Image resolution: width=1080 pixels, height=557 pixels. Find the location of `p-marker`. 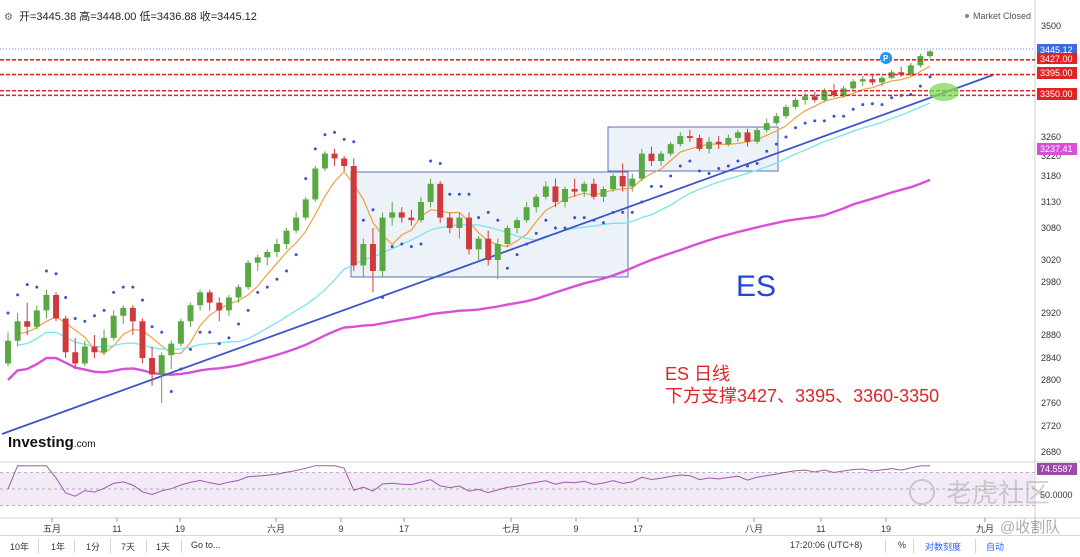

p-marker is located at coordinates (886, 58).